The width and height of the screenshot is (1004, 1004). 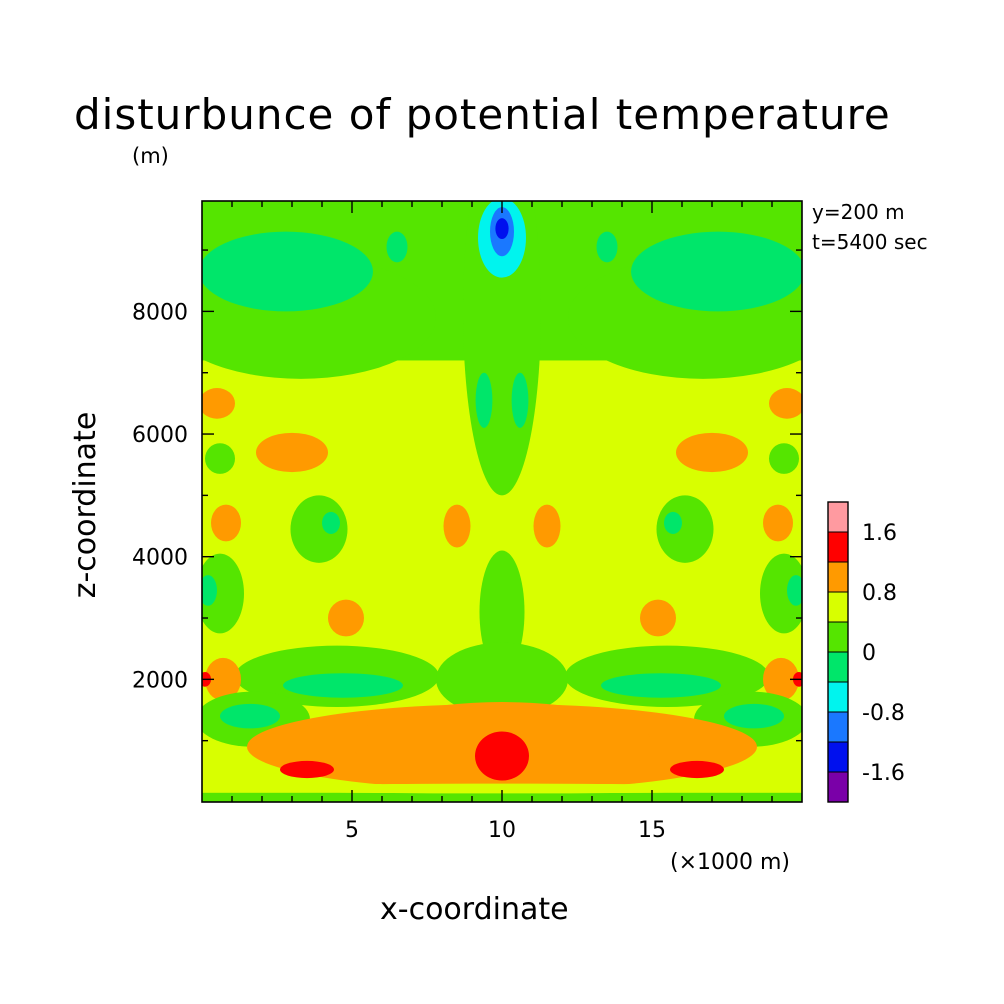 I want to click on colorbar-label: 1.6, so click(x=879, y=533).